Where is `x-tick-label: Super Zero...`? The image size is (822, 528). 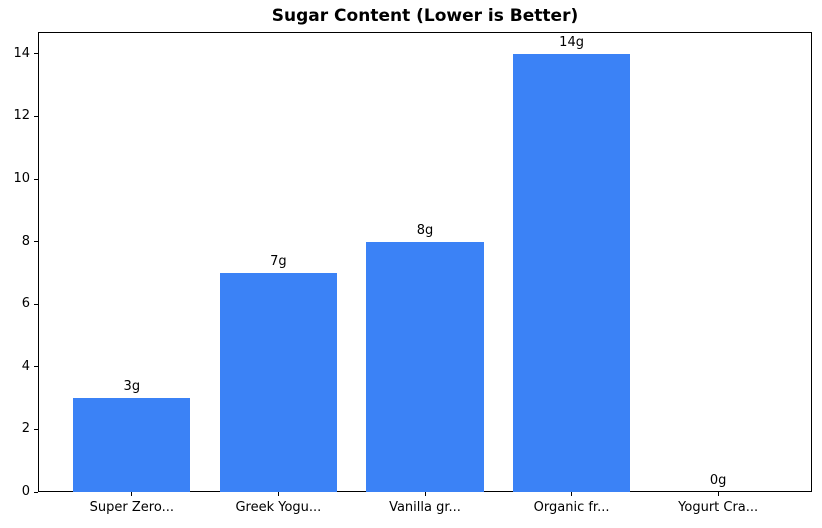 x-tick-label: Super Zero... is located at coordinates (131, 507).